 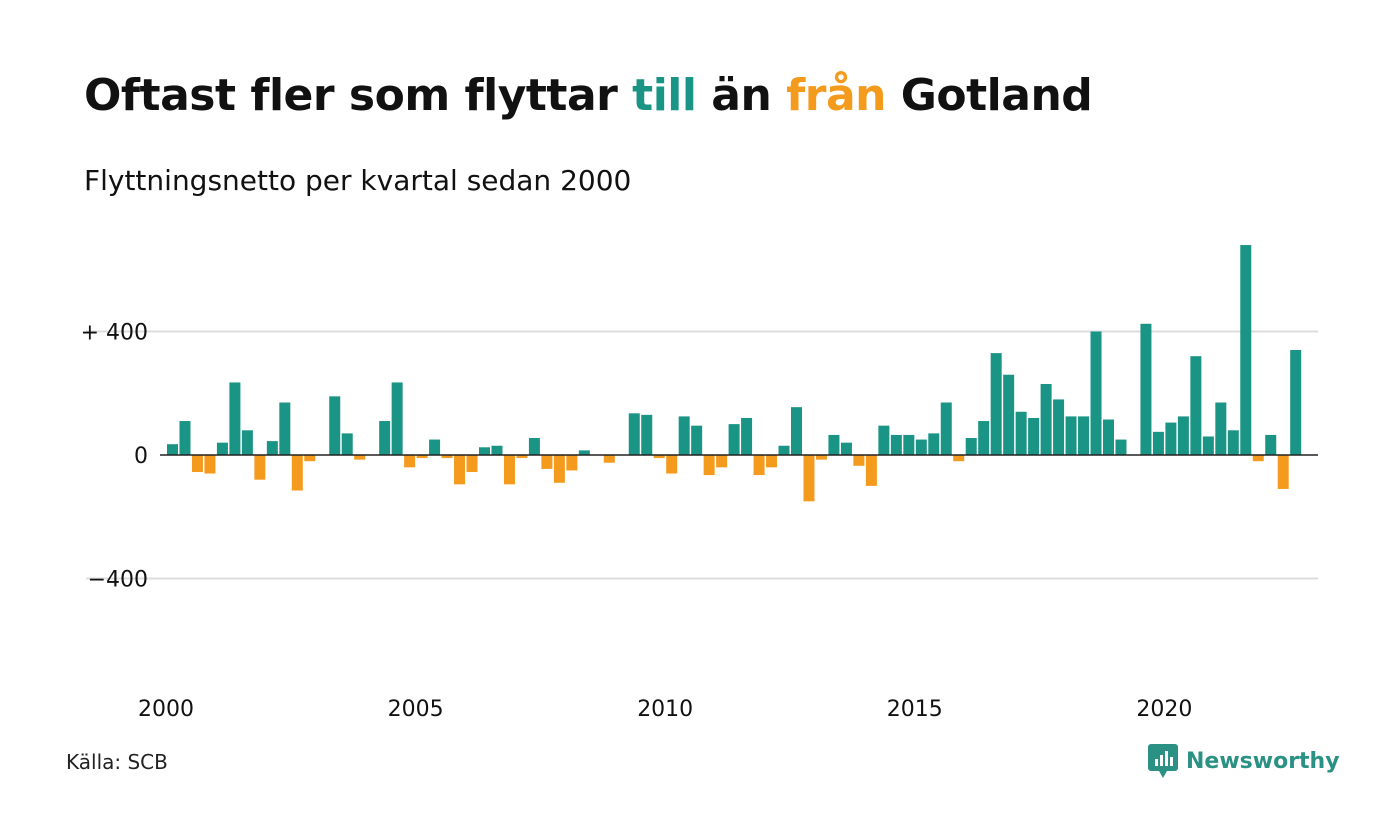 I want to click on brand-logo: Newsworthy, so click(x=1244, y=761).